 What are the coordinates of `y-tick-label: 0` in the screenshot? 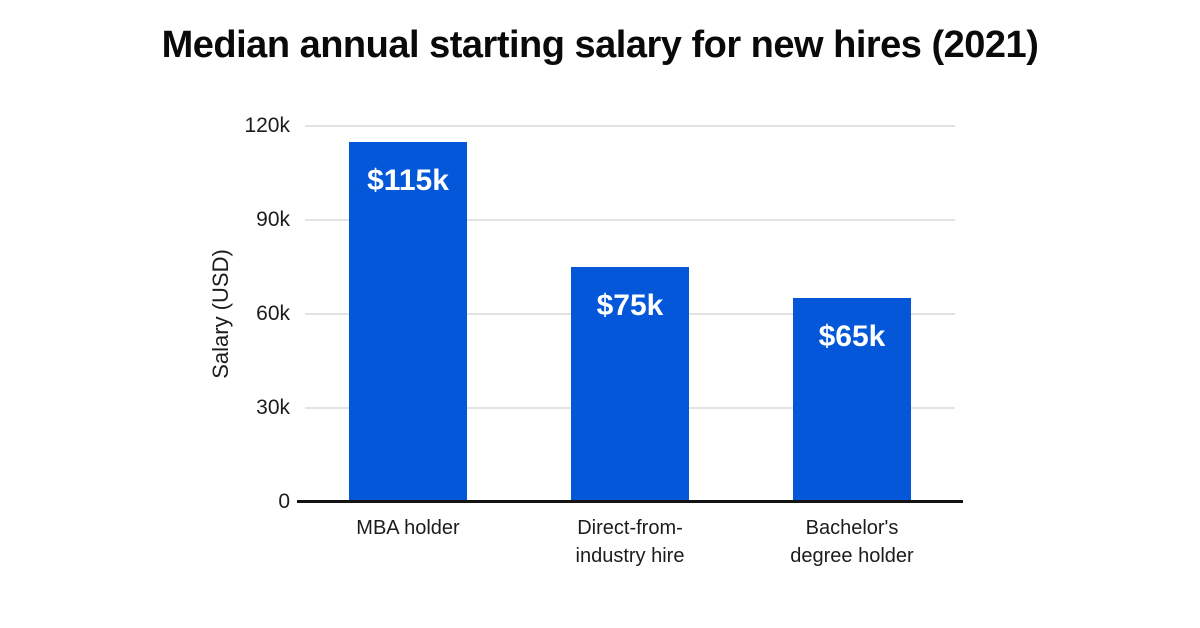 It's located at (284, 501).